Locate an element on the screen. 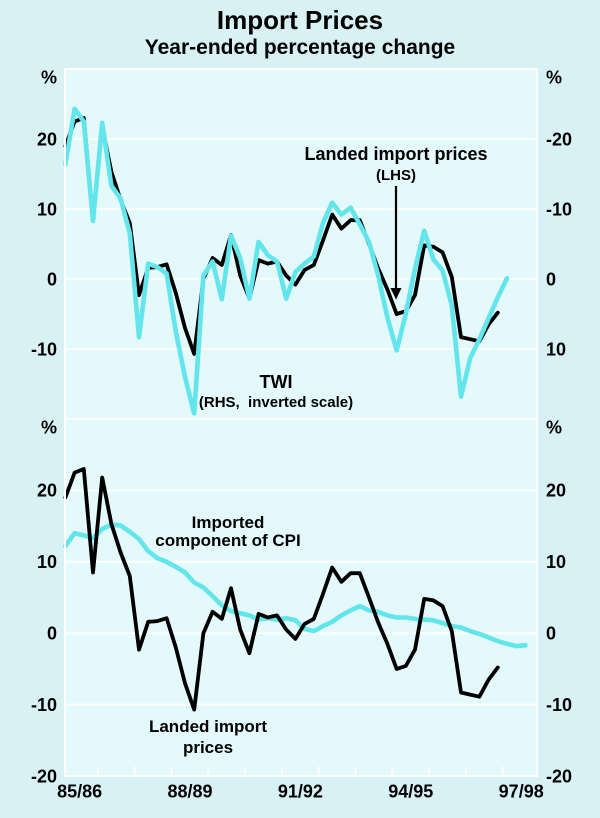 The height and width of the screenshot is (818, 600). annotation-landed-bottom-line2: prices is located at coordinates (208, 747).